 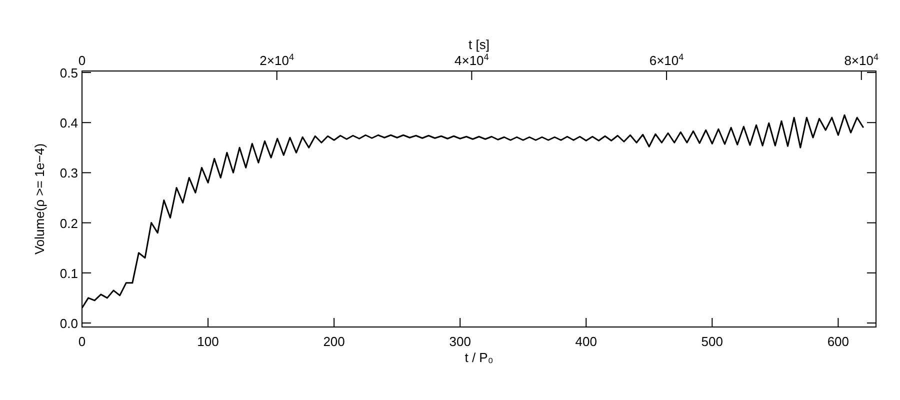 What do you see at coordinates (479, 44) in the screenshot?
I see `x2-axis-title: t [s]` at bounding box center [479, 44].